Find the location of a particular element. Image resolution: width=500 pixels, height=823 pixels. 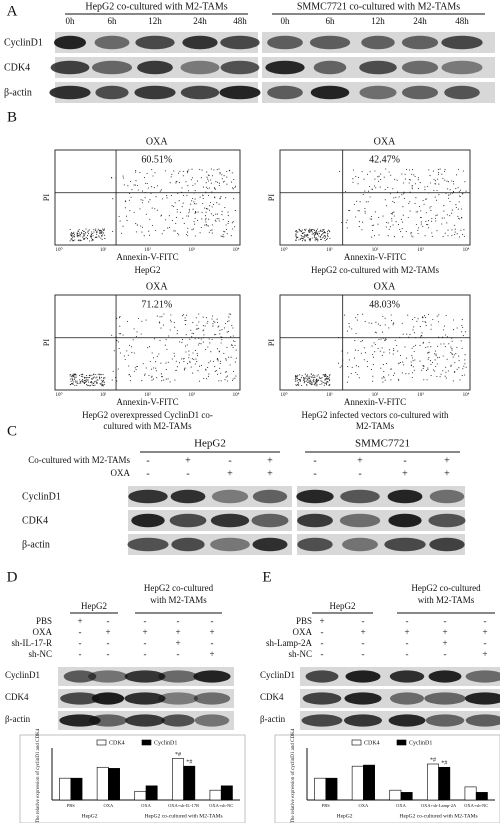

legend-label: CDK4 is located at coordinates (372, 743).